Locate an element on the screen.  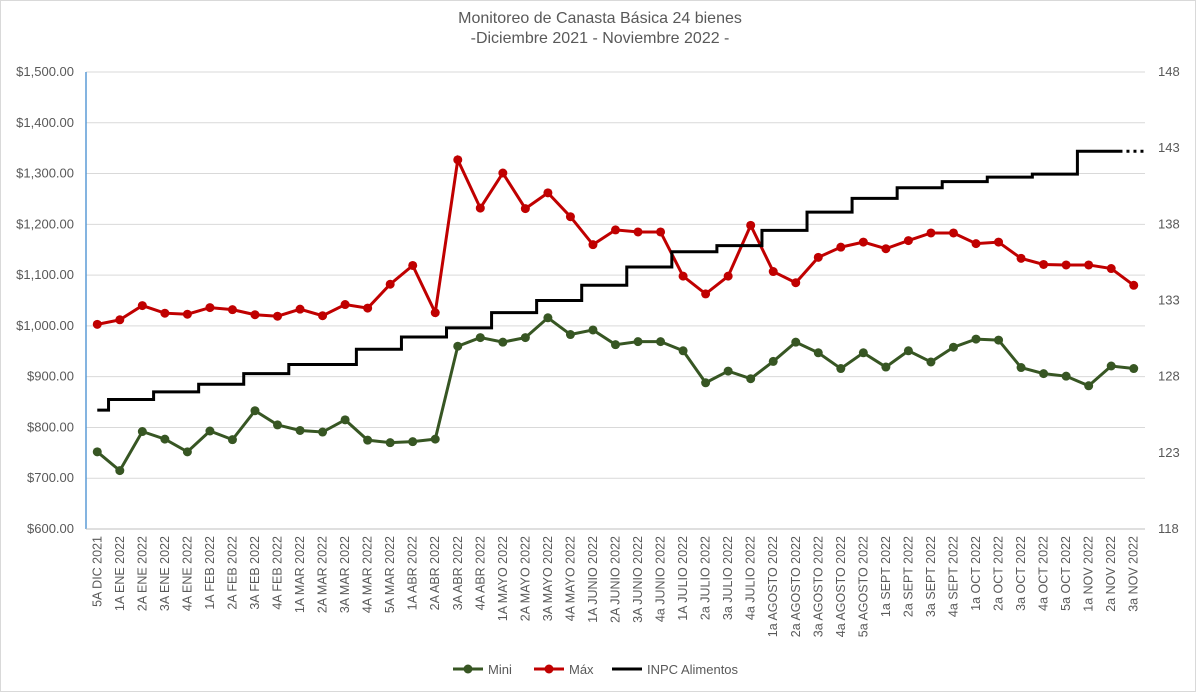
x-tick-label: 5a AGOSTO 2022 is located at coordinates (863, 586).